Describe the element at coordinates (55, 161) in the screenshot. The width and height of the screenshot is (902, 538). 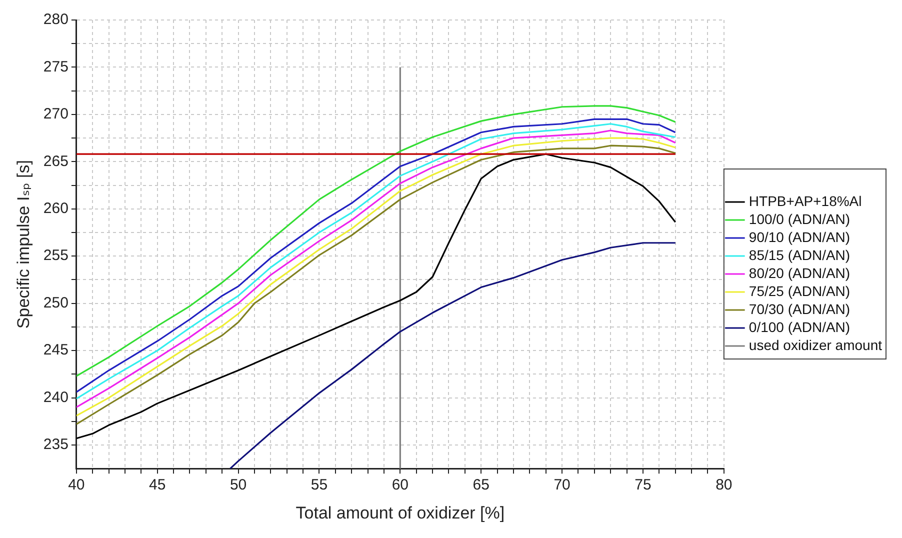
I see `y-tick-label: 265` at that location.